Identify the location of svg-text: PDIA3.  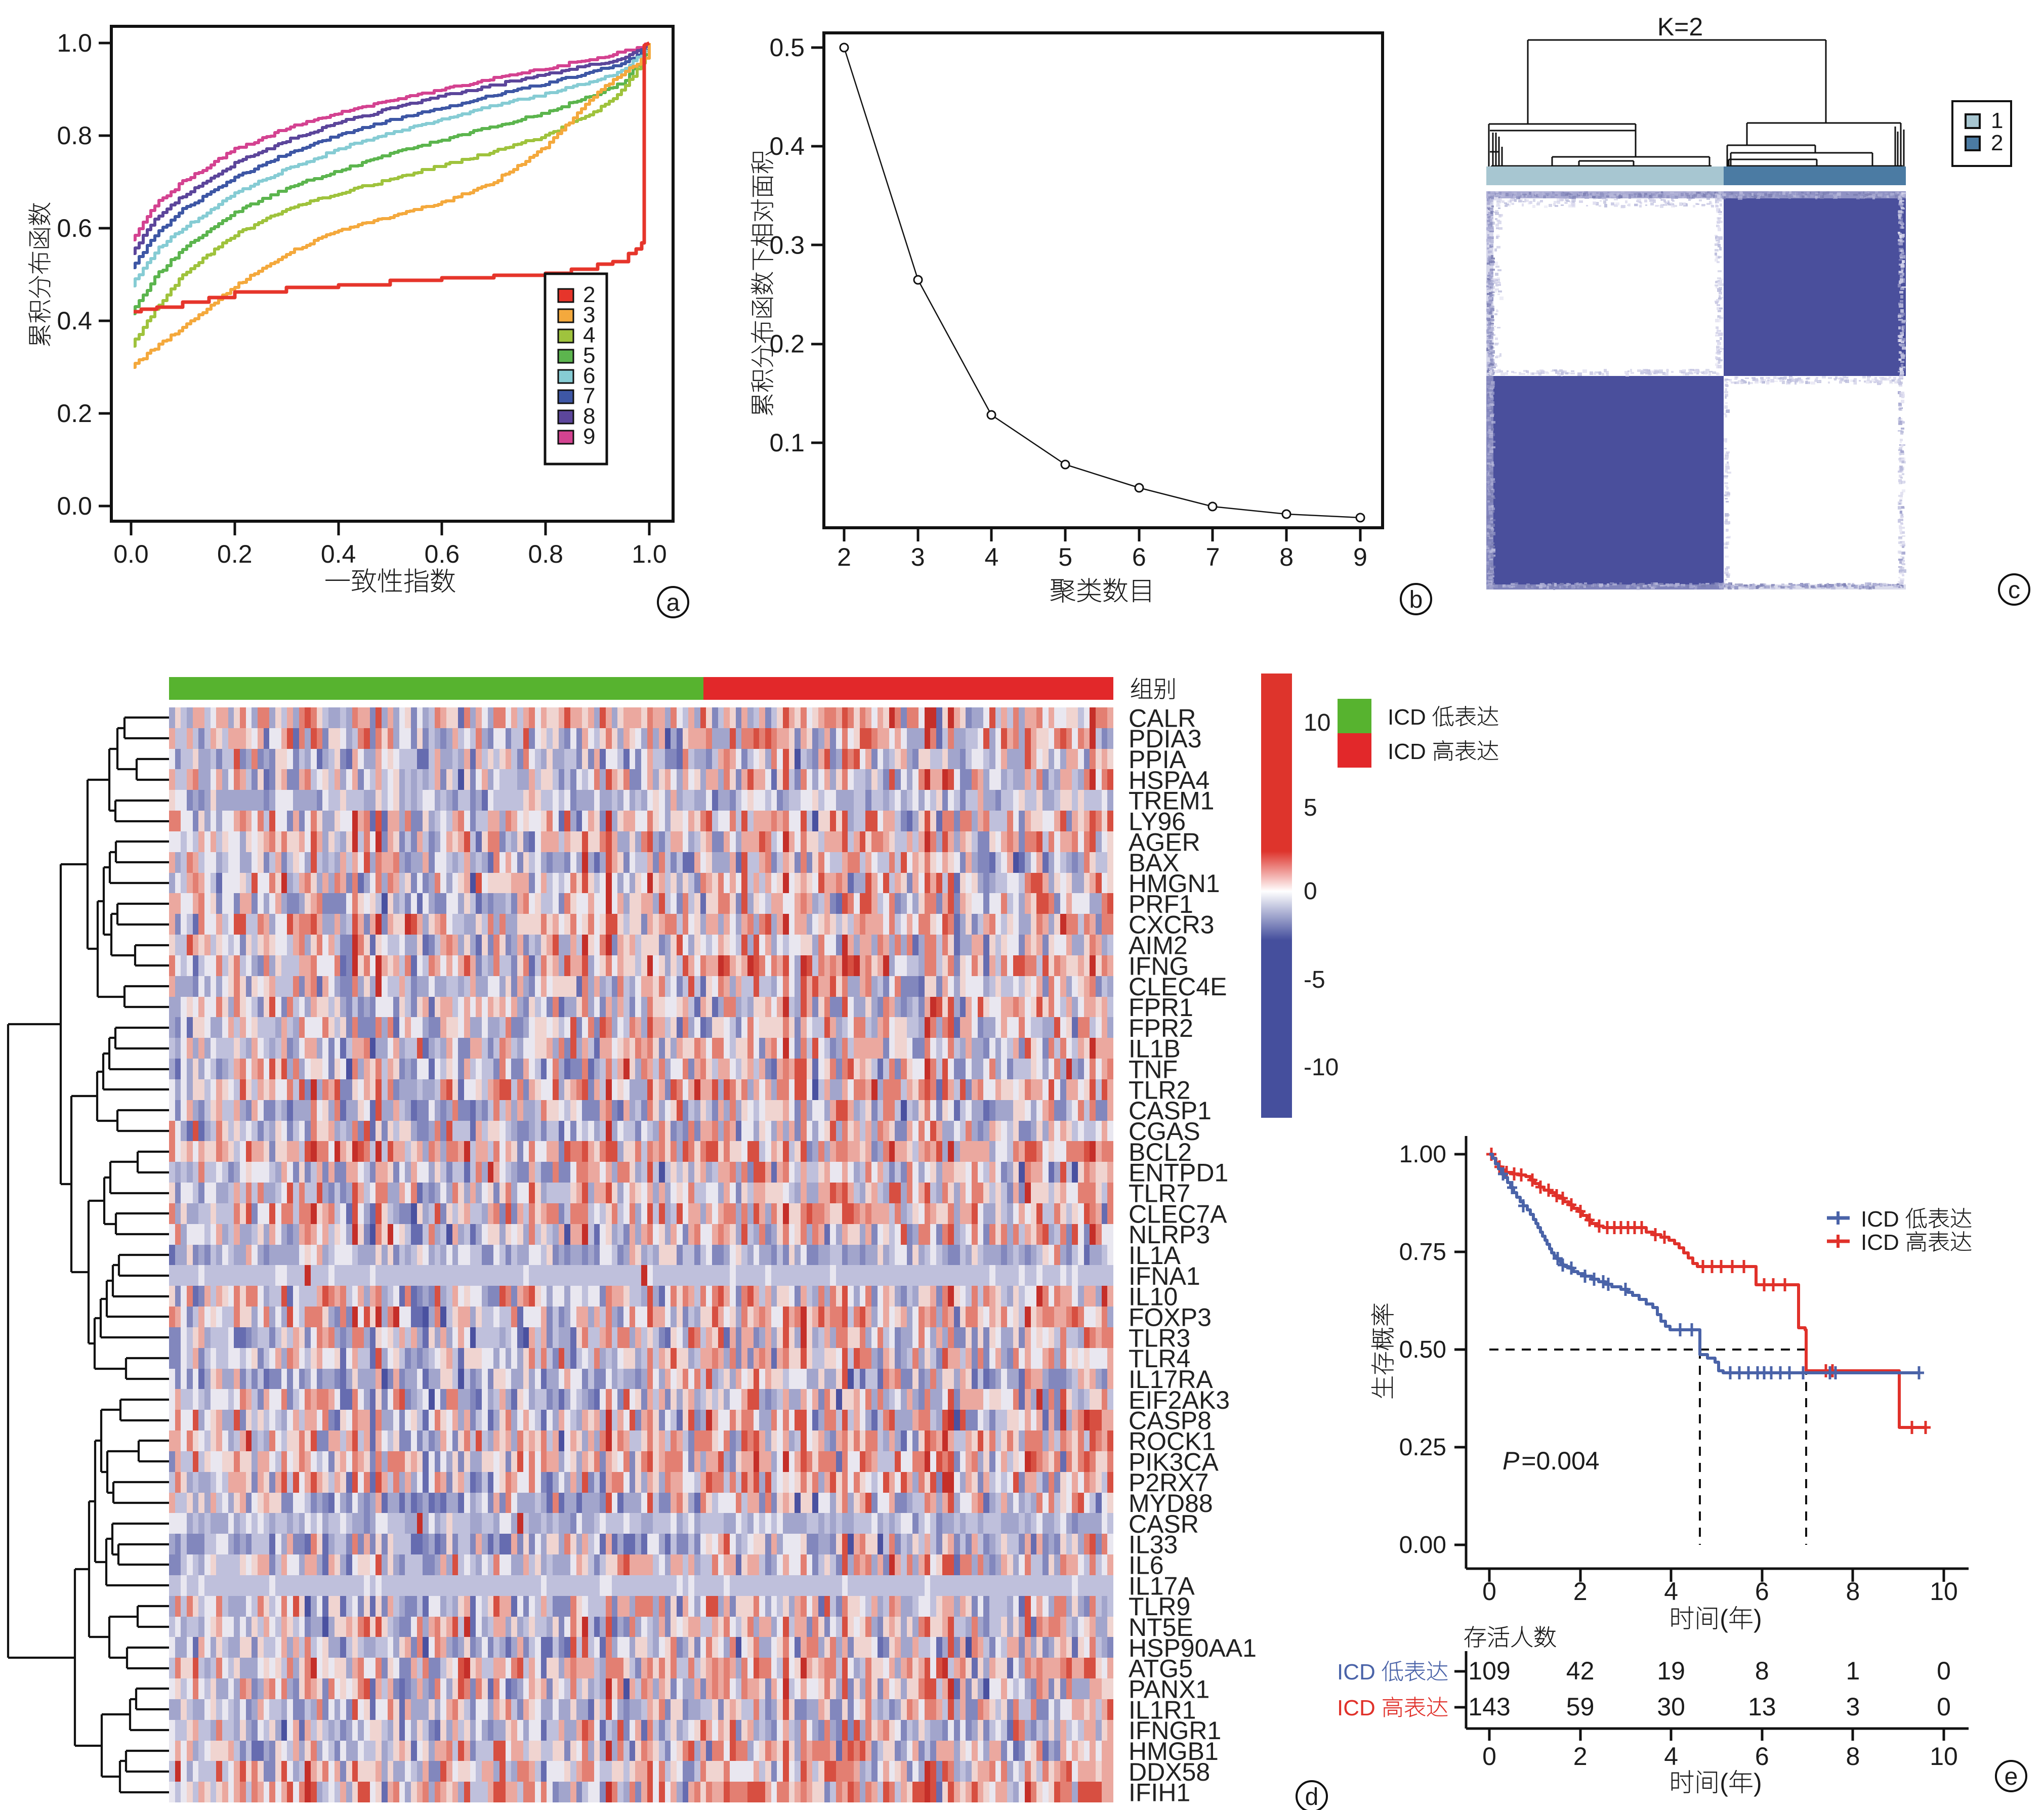
(1165, 739).